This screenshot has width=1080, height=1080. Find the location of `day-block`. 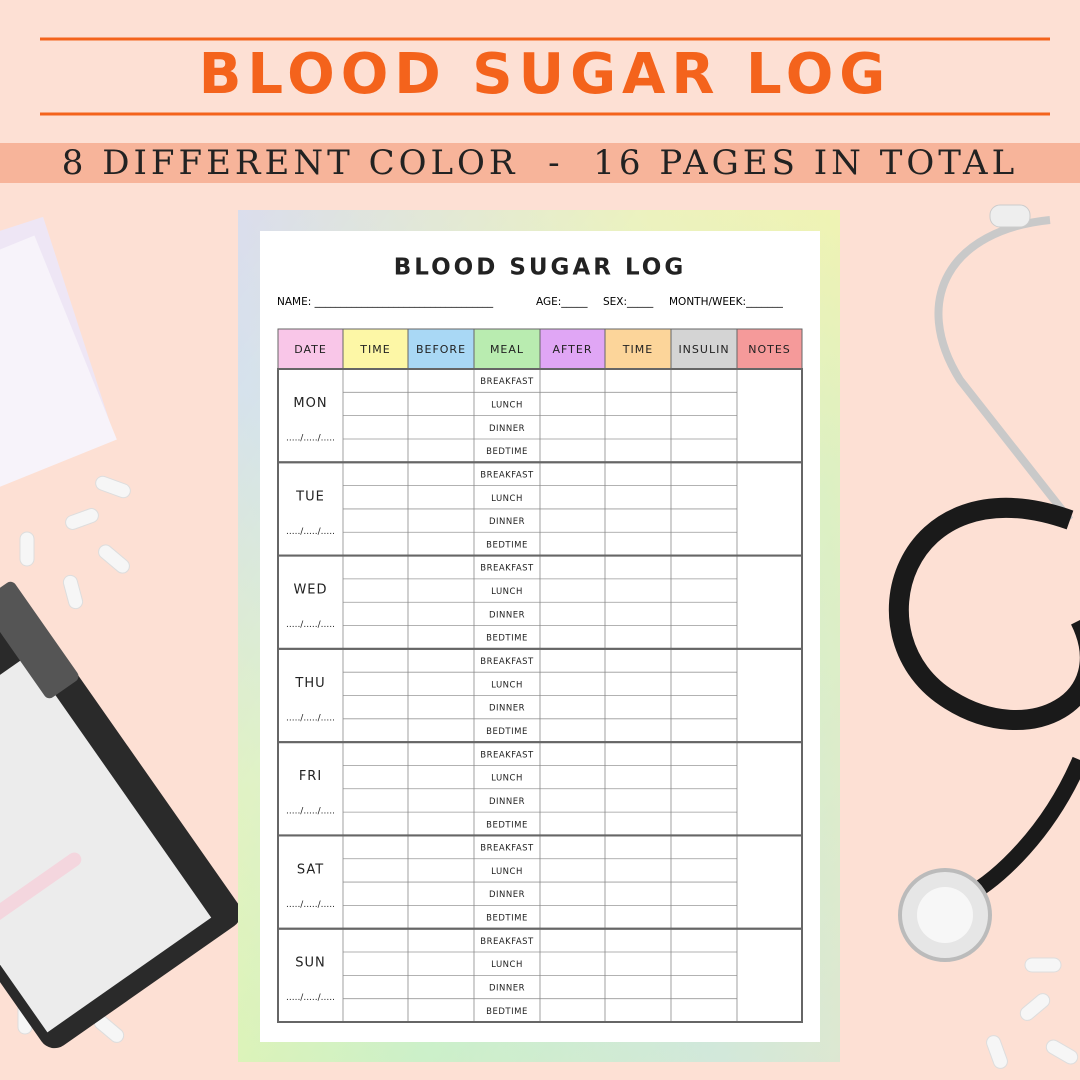

day-block is located at coordinates (540, 975).